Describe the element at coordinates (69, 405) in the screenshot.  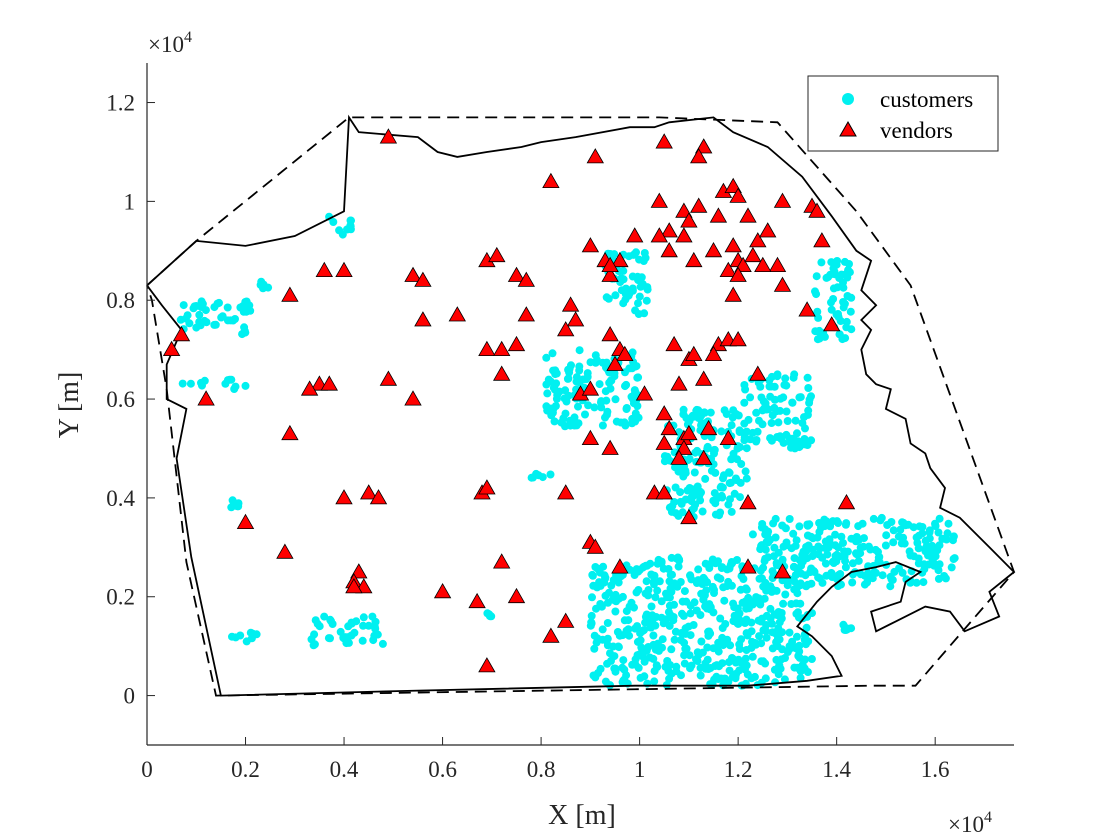
I see `y-axis-label: Y [m]` at that location.